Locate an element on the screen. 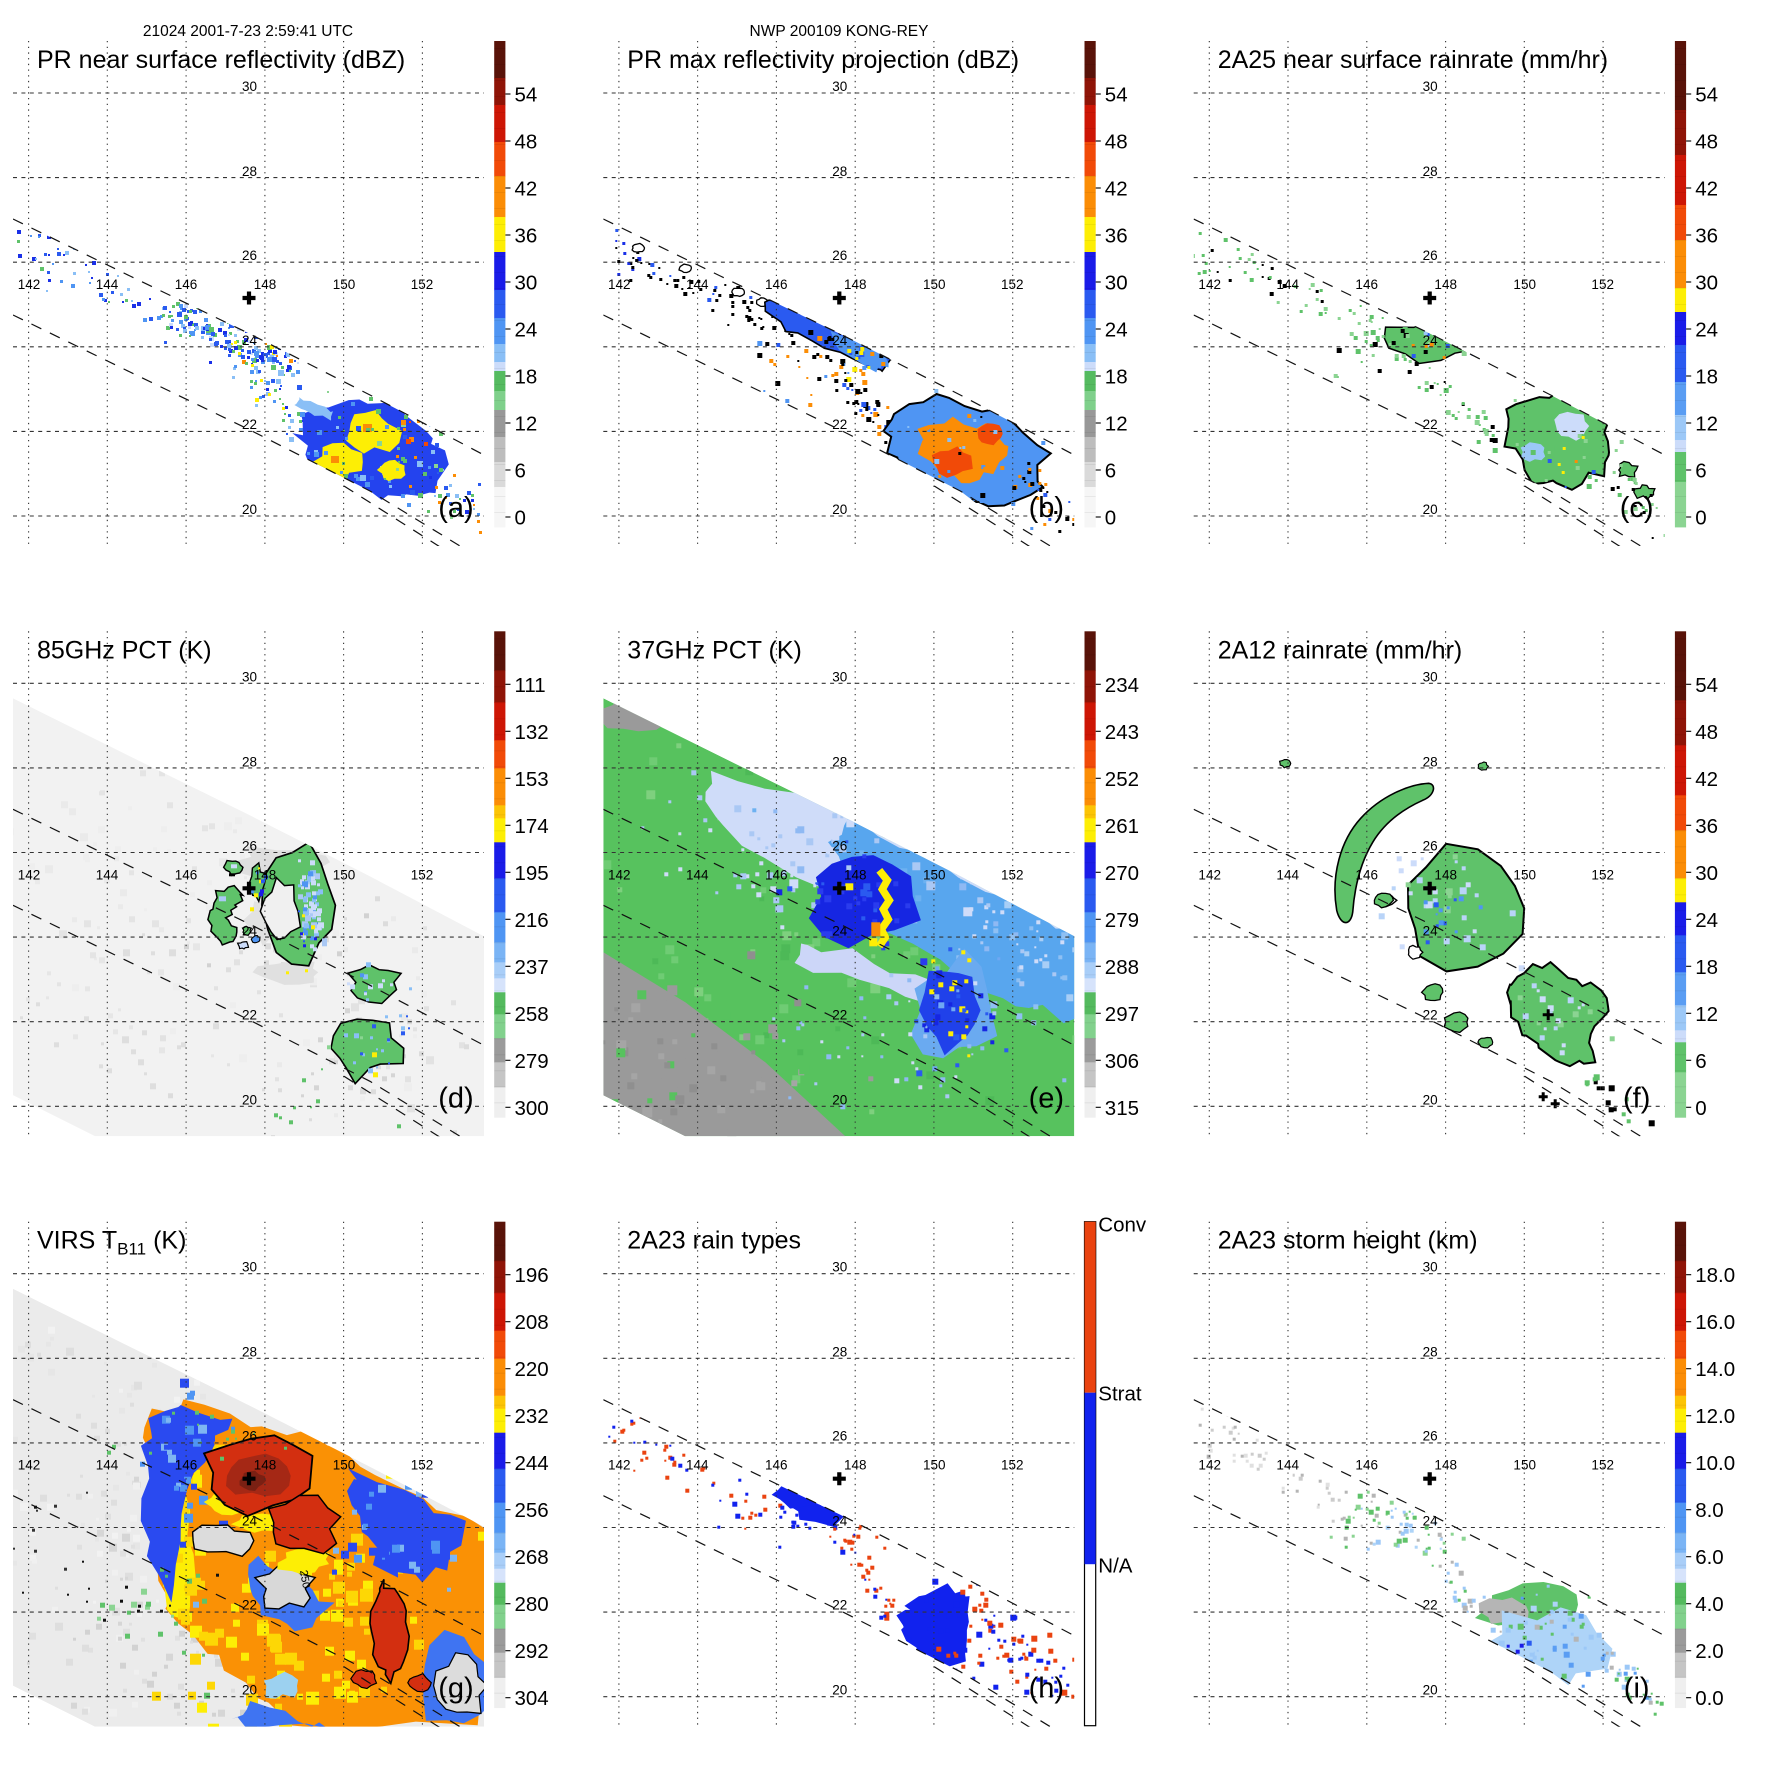 The height and width of the screenshot is (1771, 1771). svg-text: 18.0 is located at coordinates (1715, 1275).